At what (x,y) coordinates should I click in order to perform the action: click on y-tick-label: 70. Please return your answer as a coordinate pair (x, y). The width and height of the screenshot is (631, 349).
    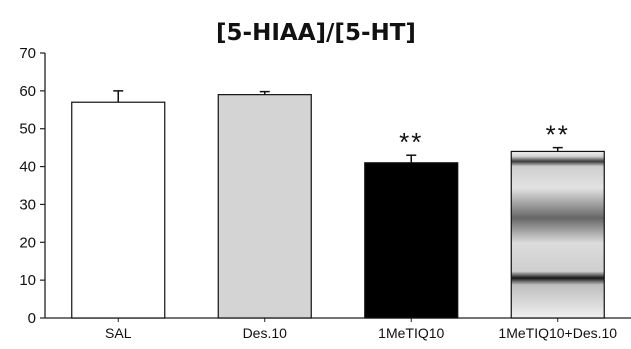
    Looking at the image, I should click on (27, 53).